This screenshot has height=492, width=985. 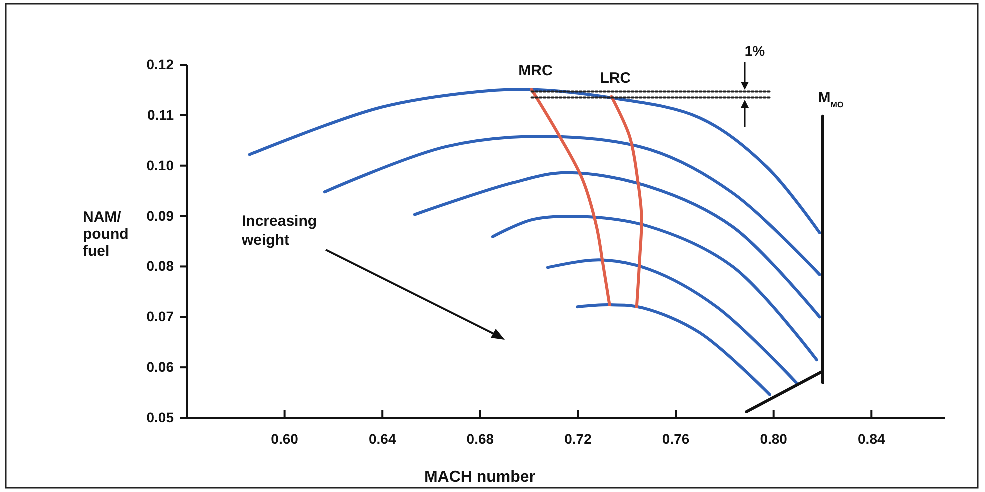 I want to click on x-tick-label: 0.72, so click(x=578, y=438).